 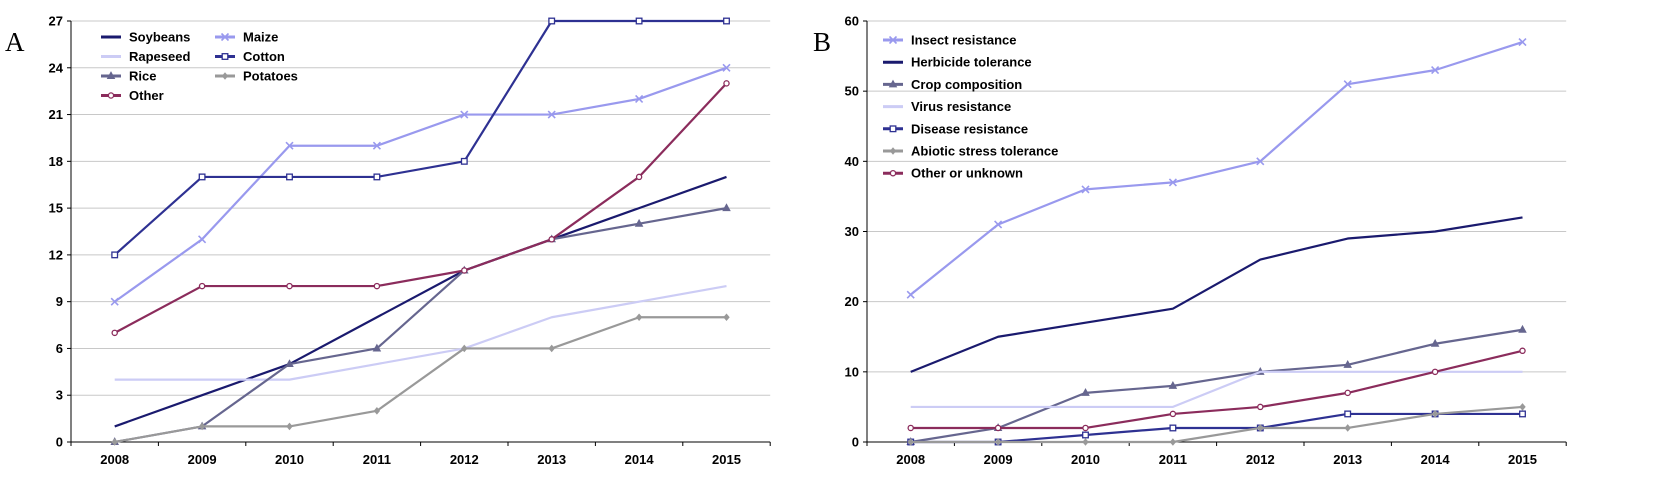 I want to click on legend-entry: Maize, so click(x=246, y=37).